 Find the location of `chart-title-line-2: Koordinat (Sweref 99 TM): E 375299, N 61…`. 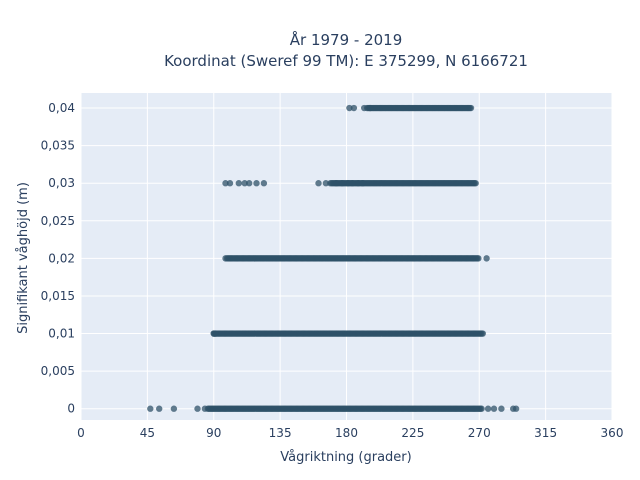

chart-title-line-2: Koordinat (Sweref 99 TM): E 375299, N 61… is located at coordinates (346, 61).